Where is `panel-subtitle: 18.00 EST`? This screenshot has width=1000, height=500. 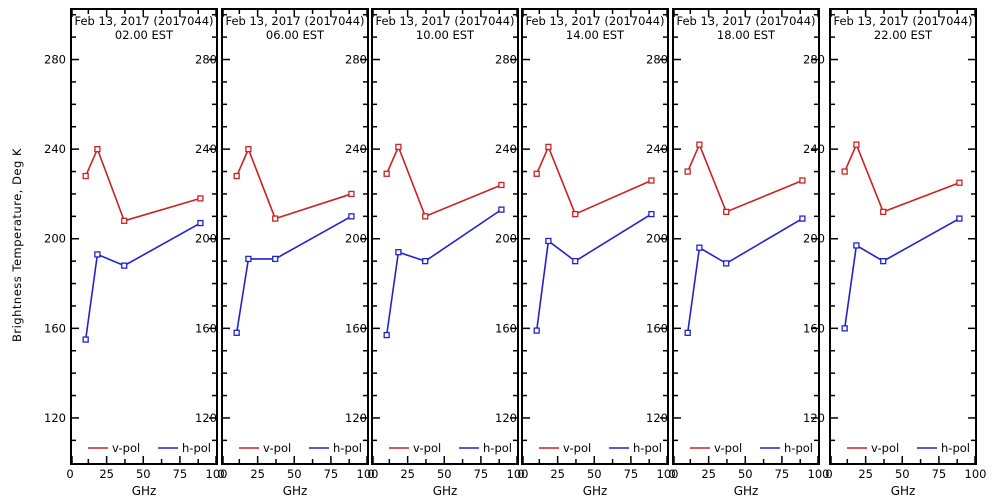 panel-subtitle: 18.00 EST is located at coordinates (746, 35).